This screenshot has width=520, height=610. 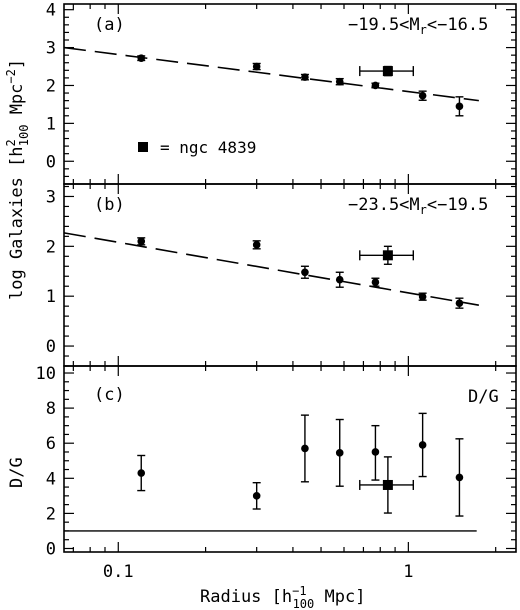 I want to click on x-axis-title: Radius [h−1 100 Mpc], so click(x=282, y=597).